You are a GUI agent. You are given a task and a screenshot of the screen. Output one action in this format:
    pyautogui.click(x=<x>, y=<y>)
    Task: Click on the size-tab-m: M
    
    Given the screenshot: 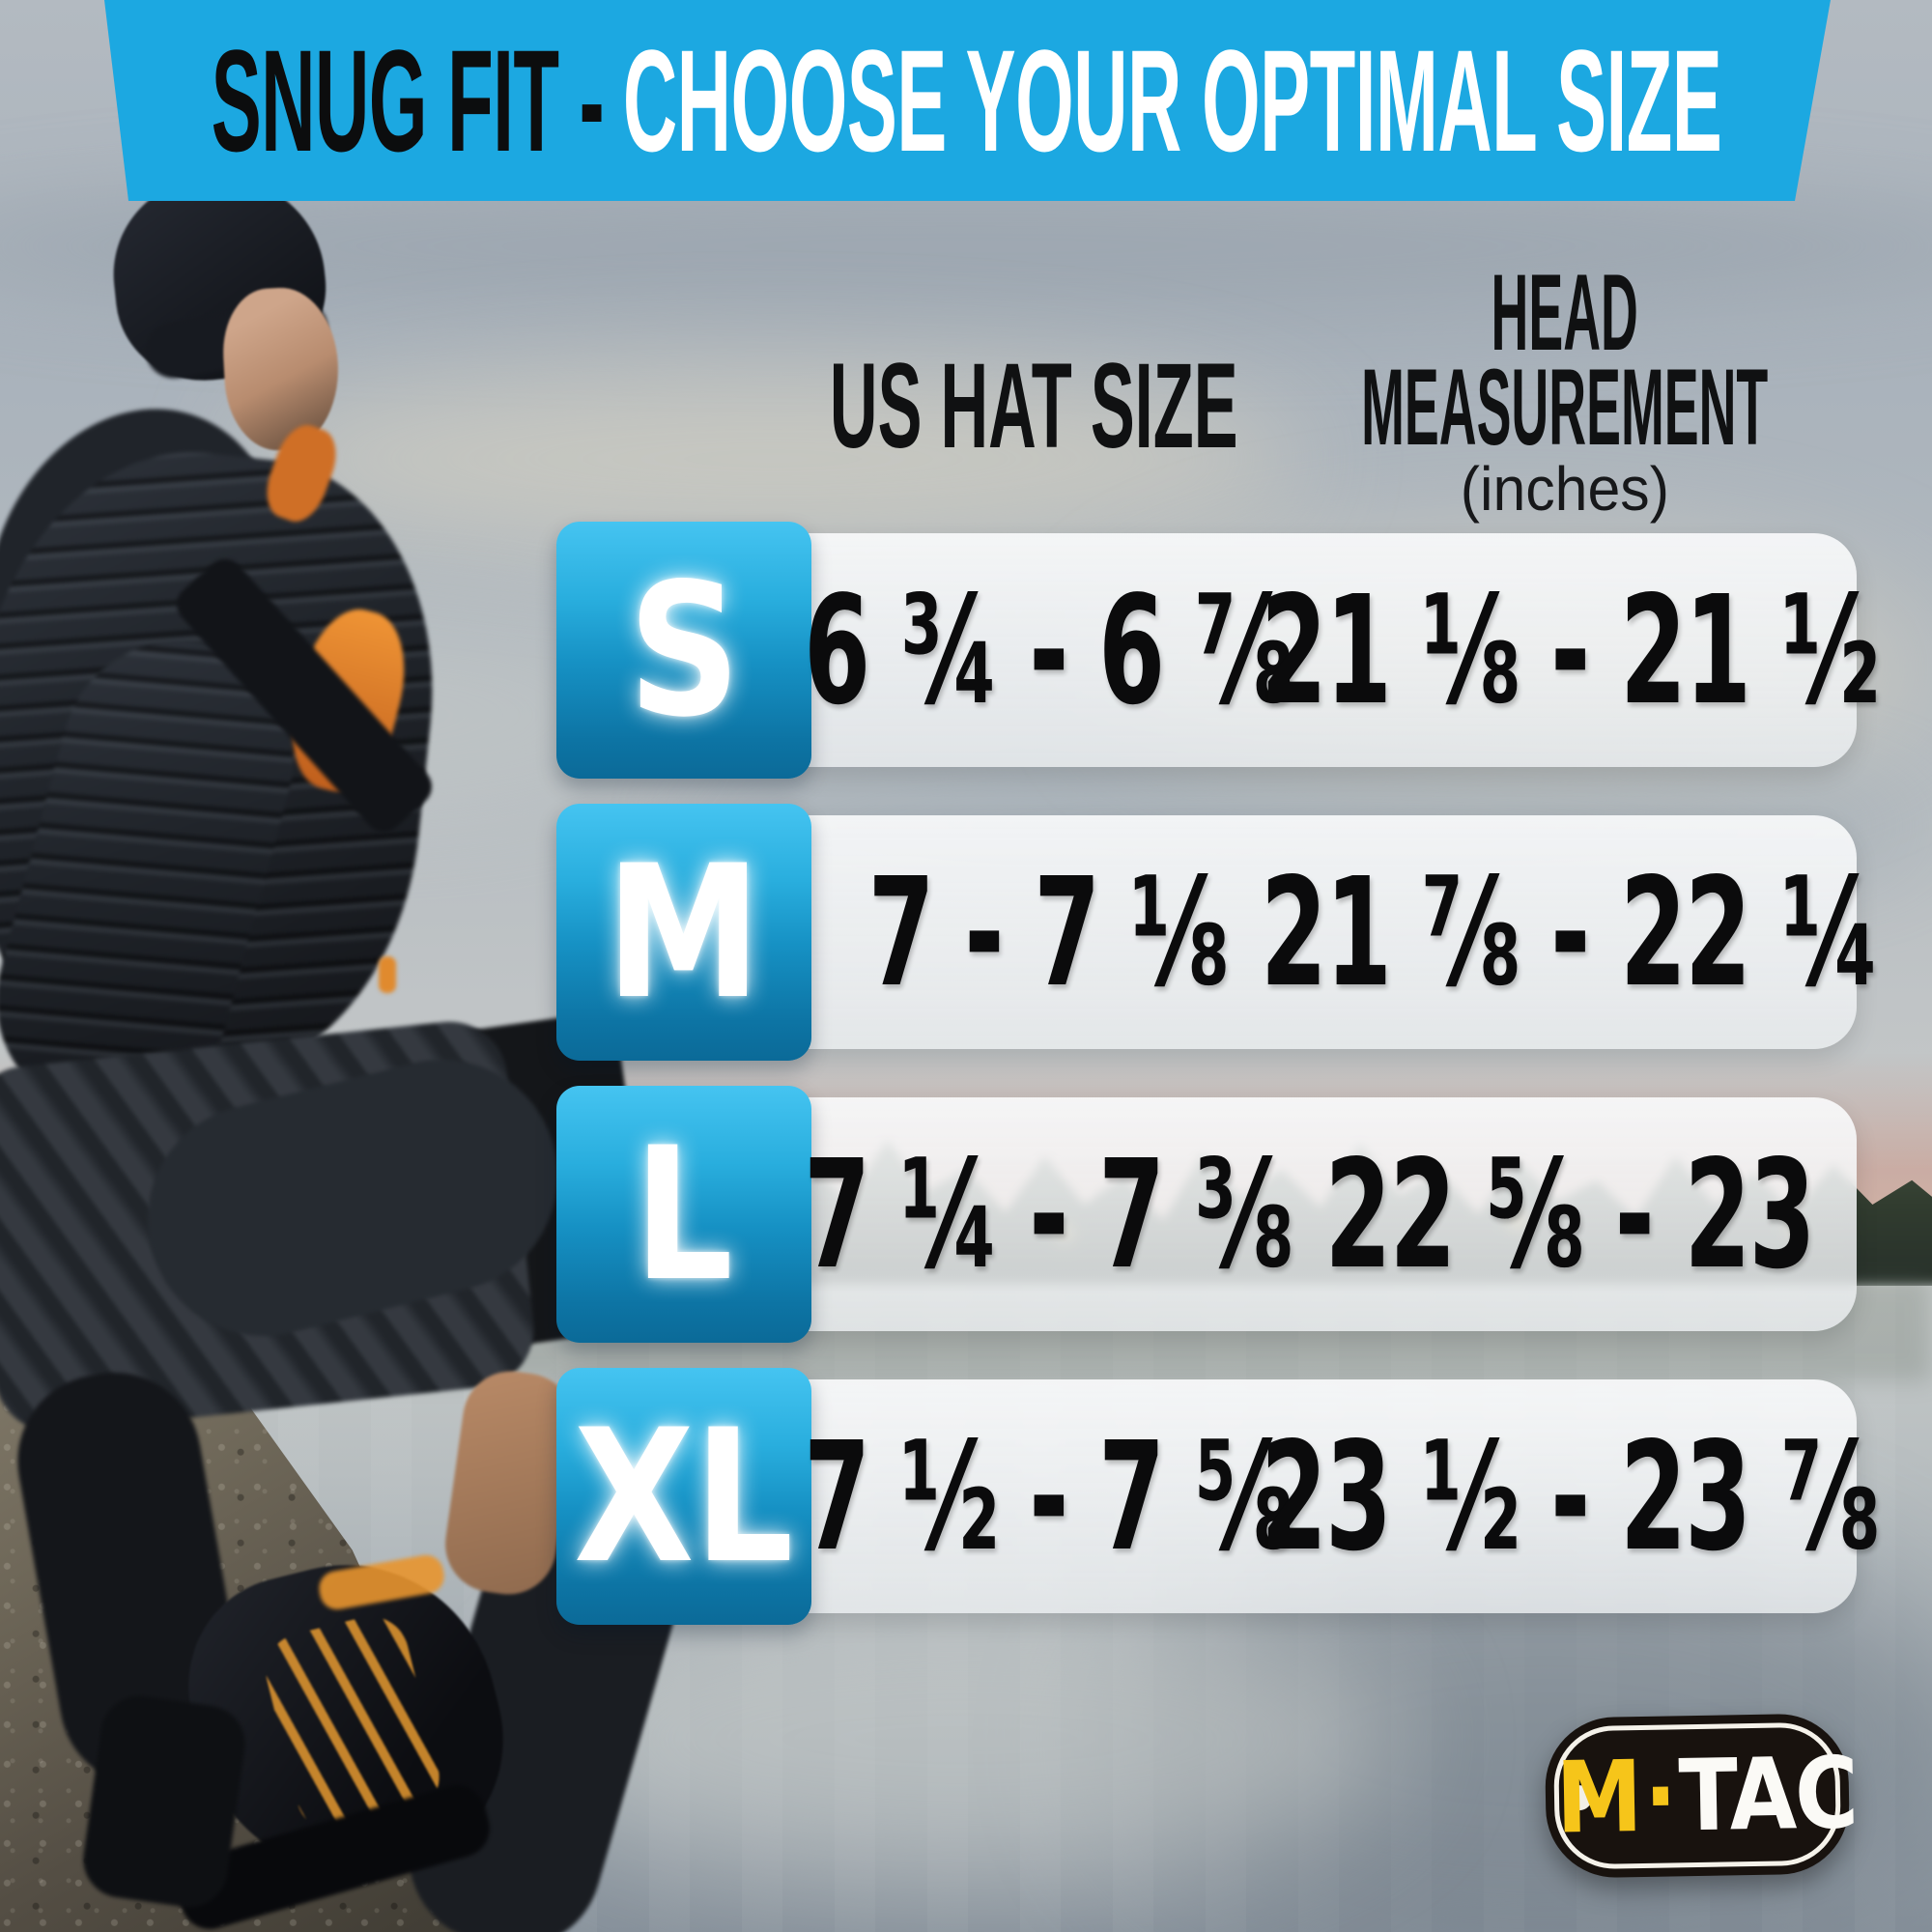 What is the action you would take?
    pyautogui.click(x=683, y=932)
    